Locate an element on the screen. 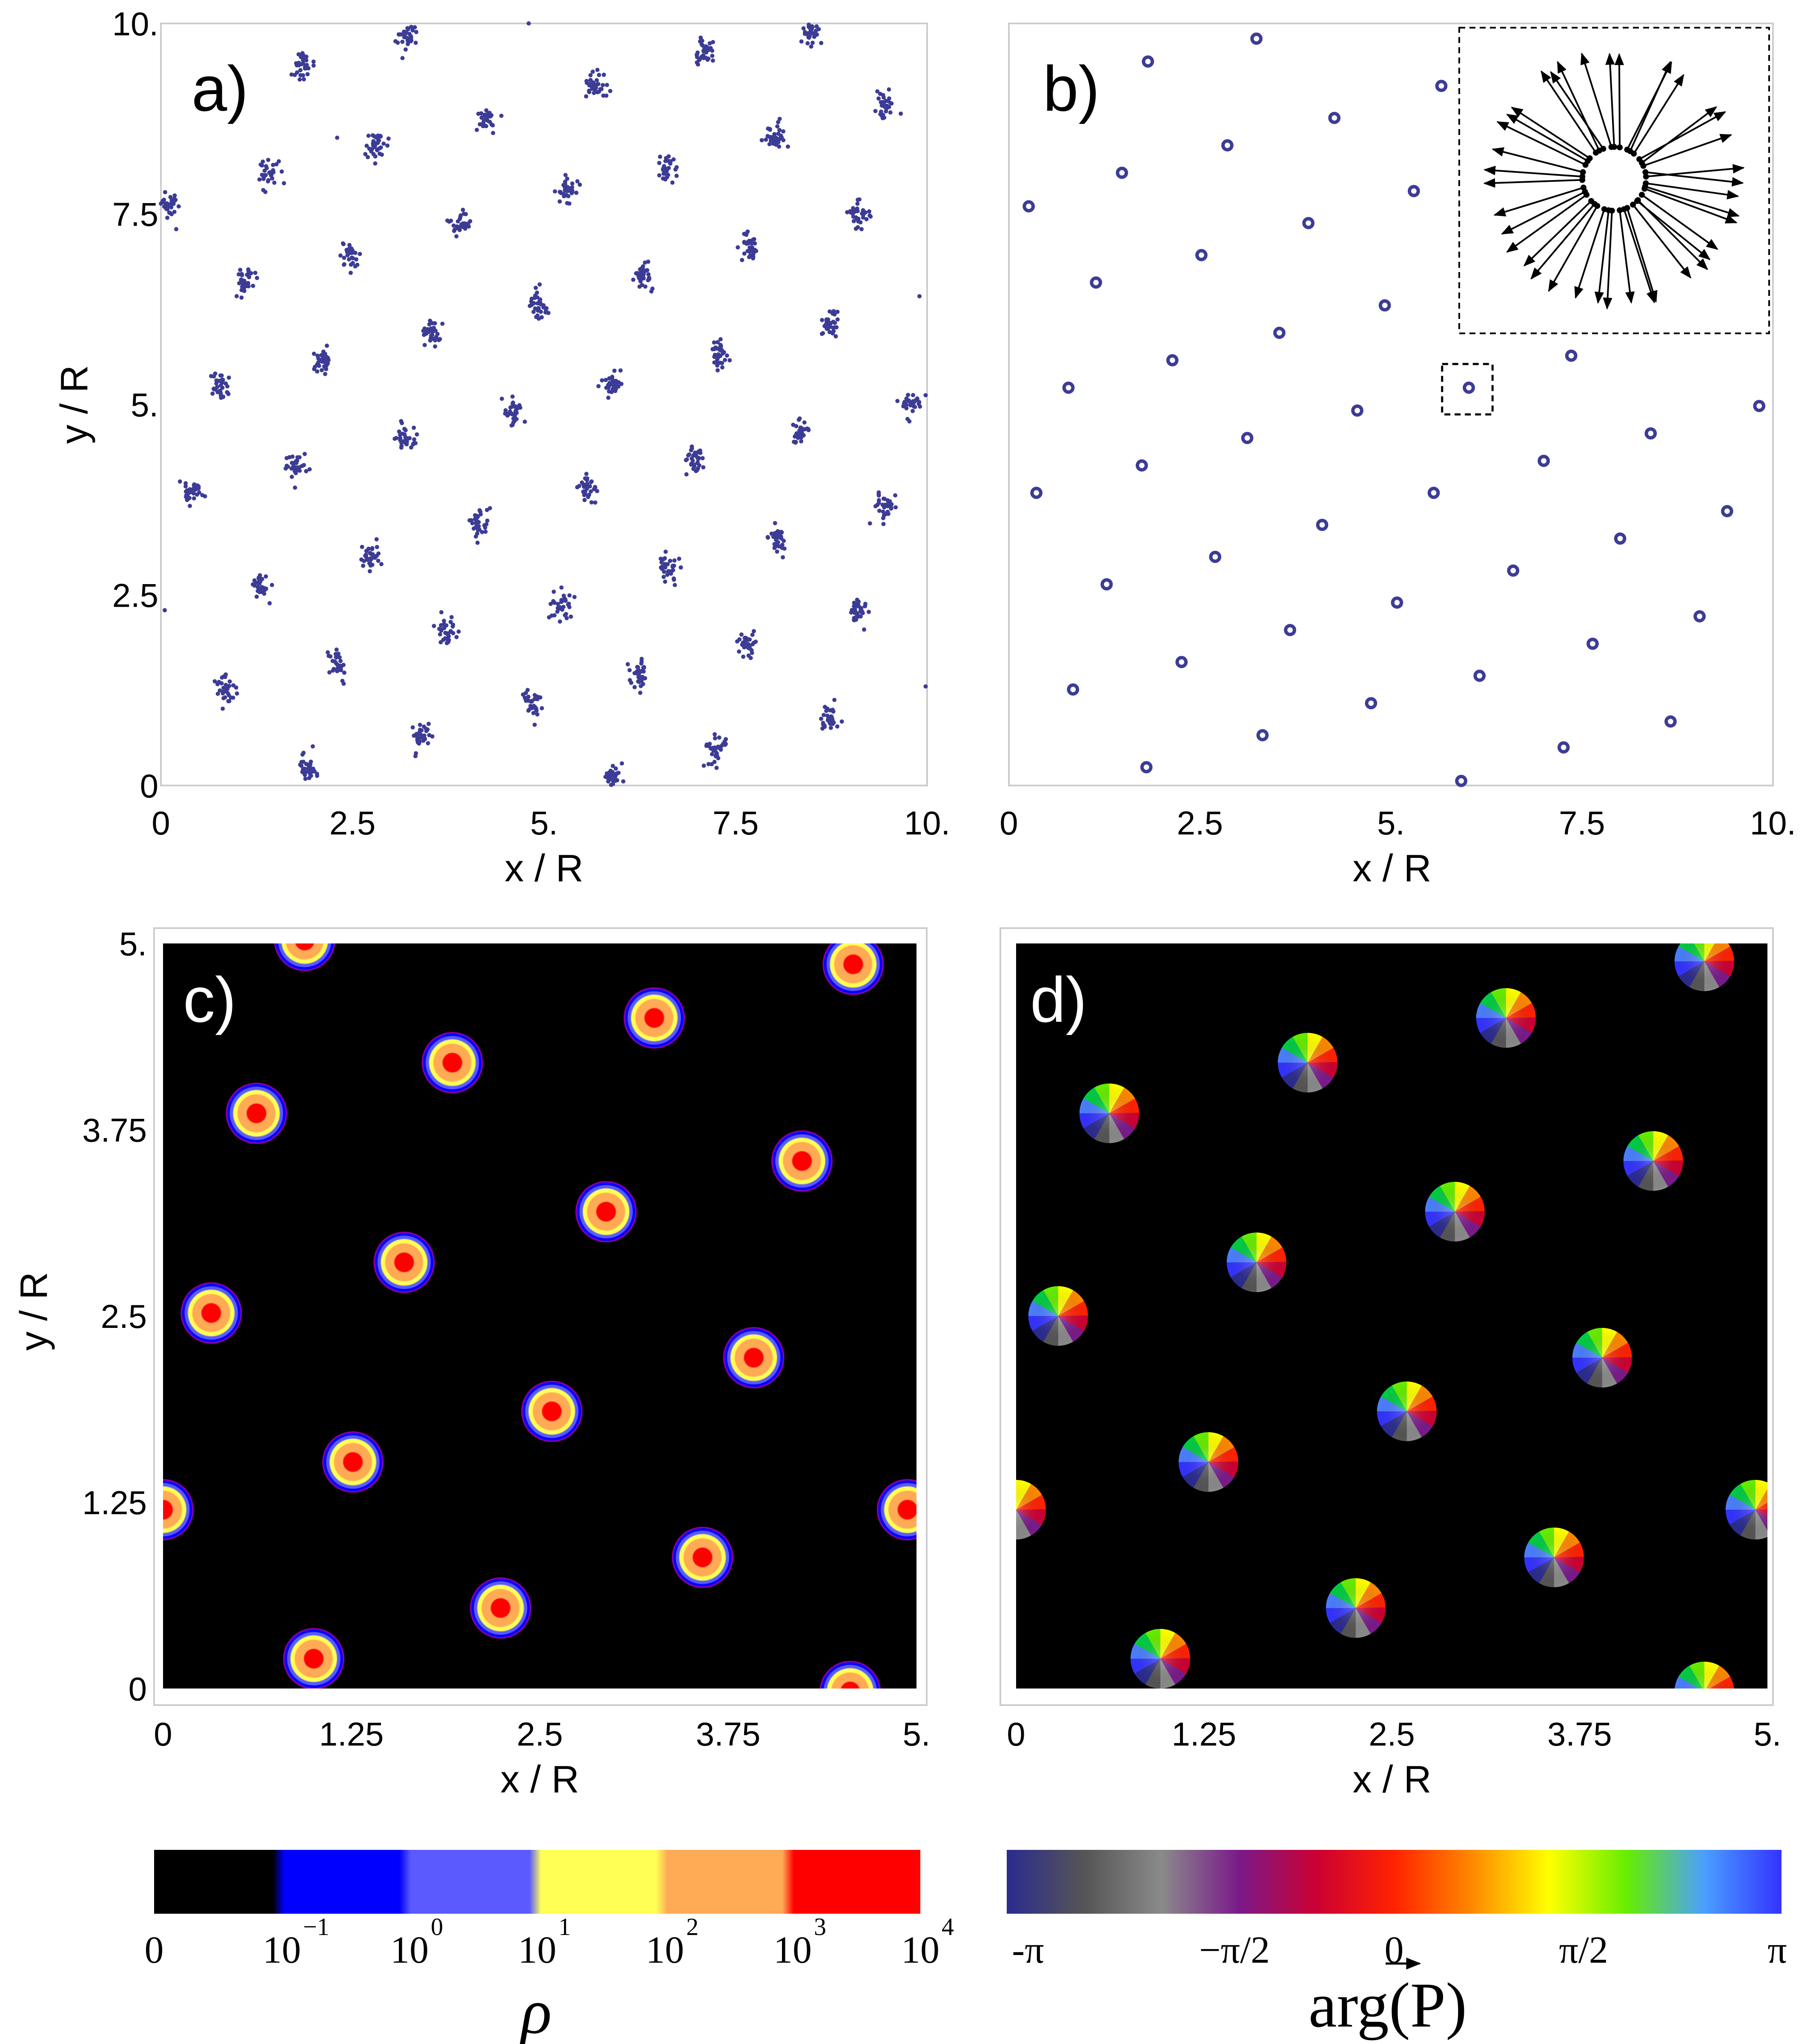 The width and height of the screenshot is (1810, 2044). y-tick-label: 3.75 is located at coordinates (114, 1130).